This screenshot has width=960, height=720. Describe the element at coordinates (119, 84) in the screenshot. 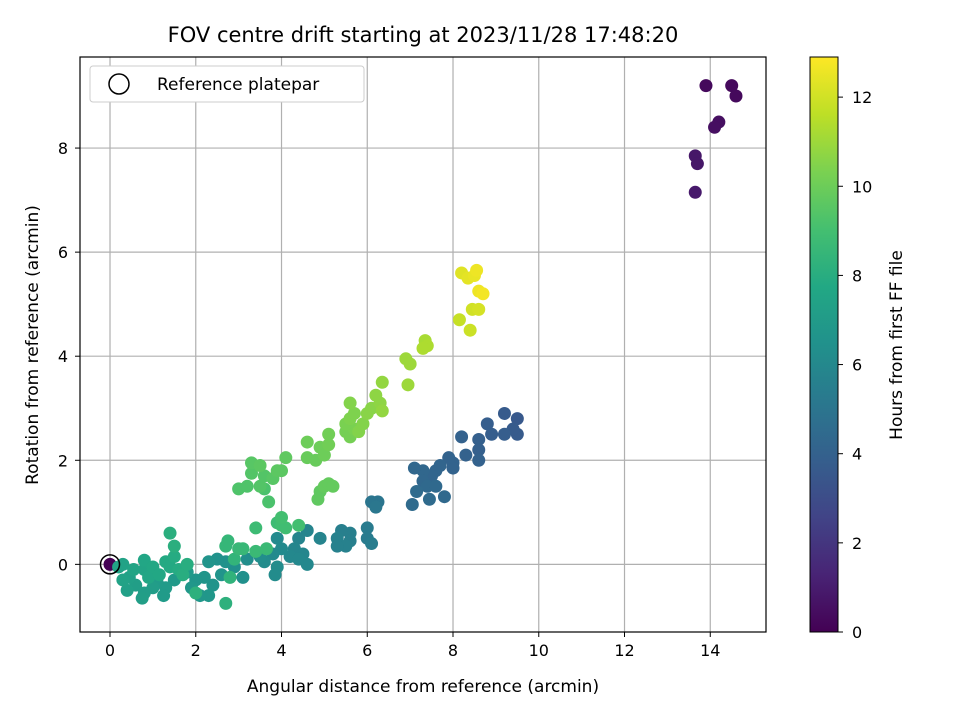

I see `legend-marker-reference` at that location.